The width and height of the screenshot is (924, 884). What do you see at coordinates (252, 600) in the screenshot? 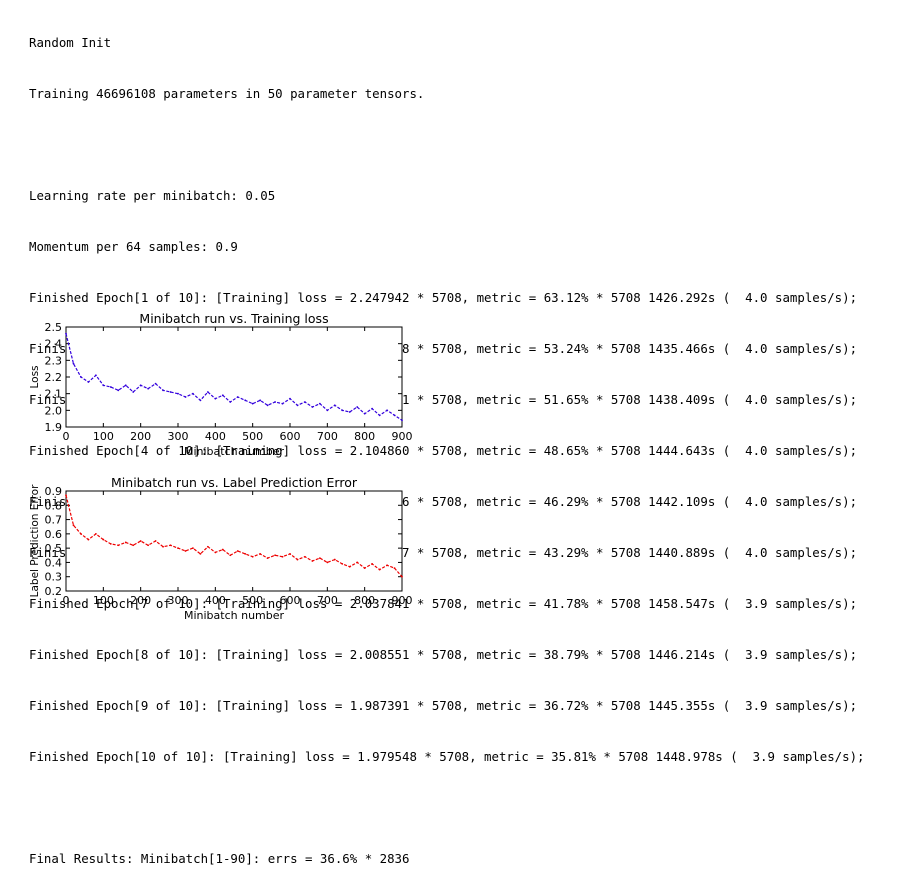
I see `x-tick-label: 500` at bounding box center [252, 600].